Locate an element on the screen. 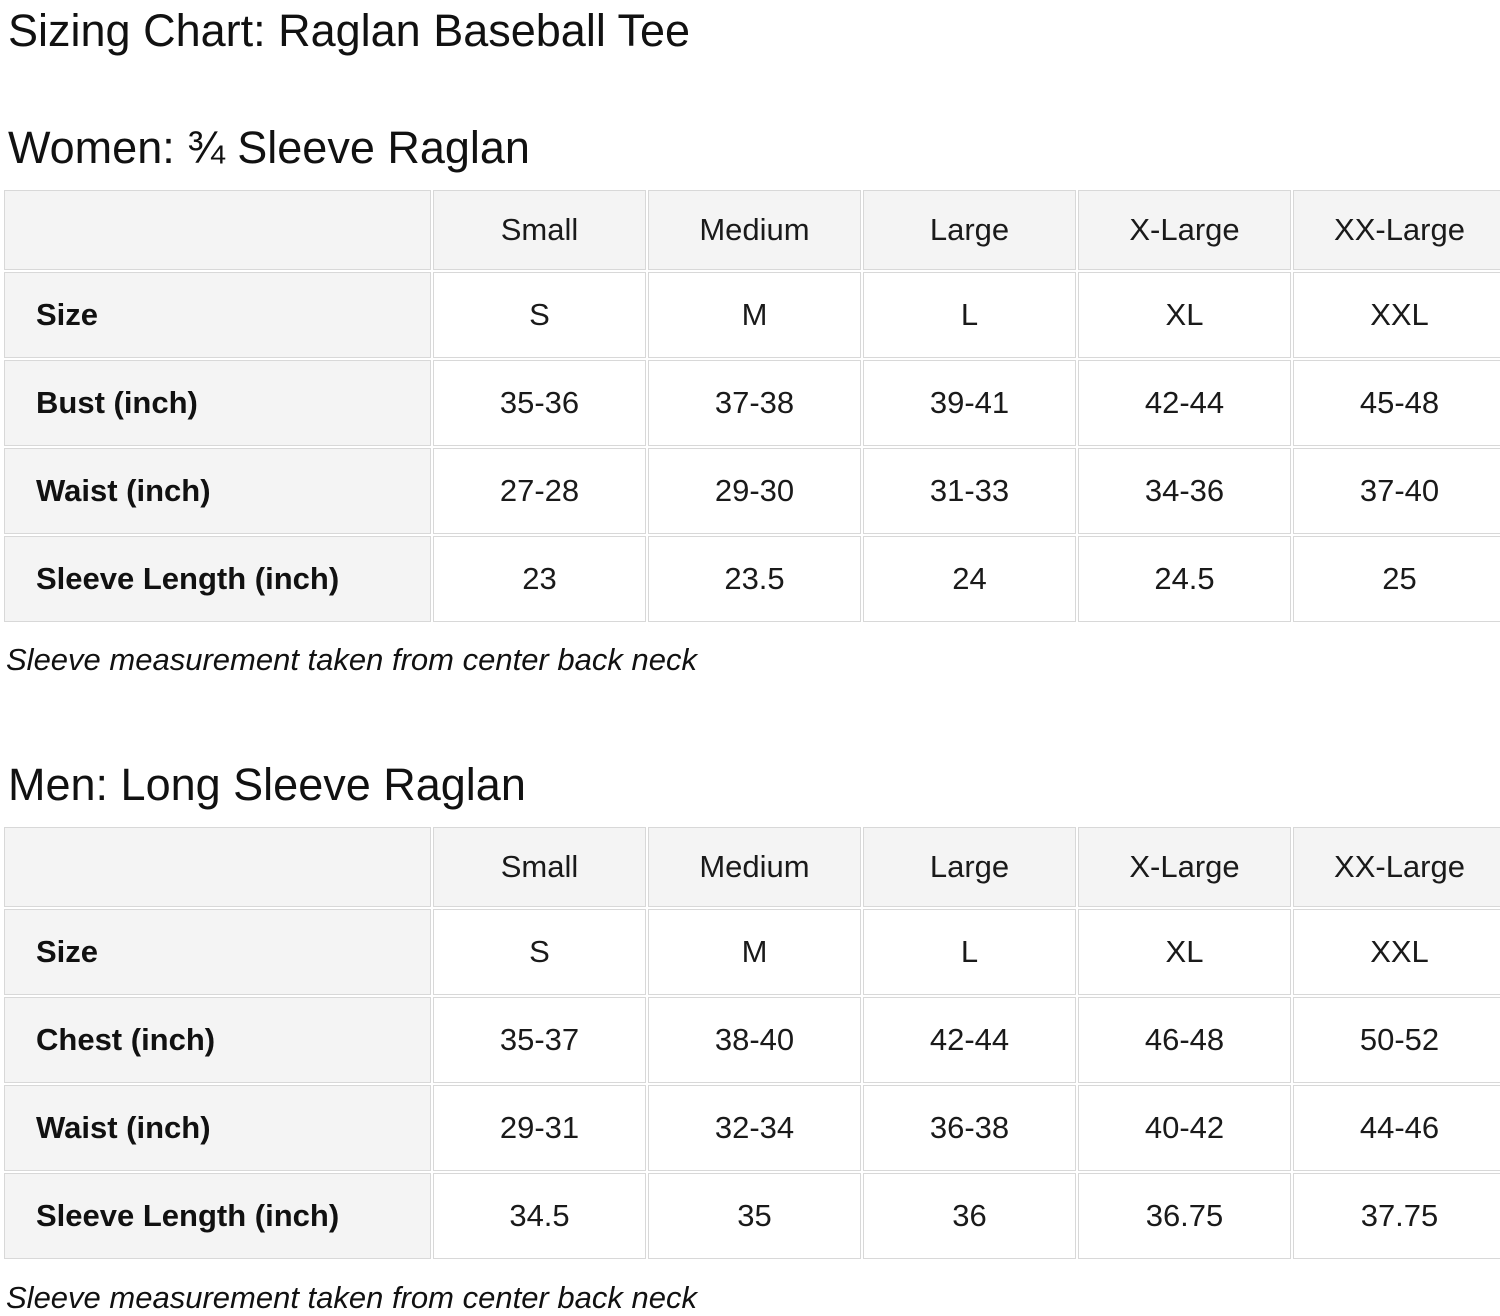  cell: 34-36 is located at coordinates (1184, 491).